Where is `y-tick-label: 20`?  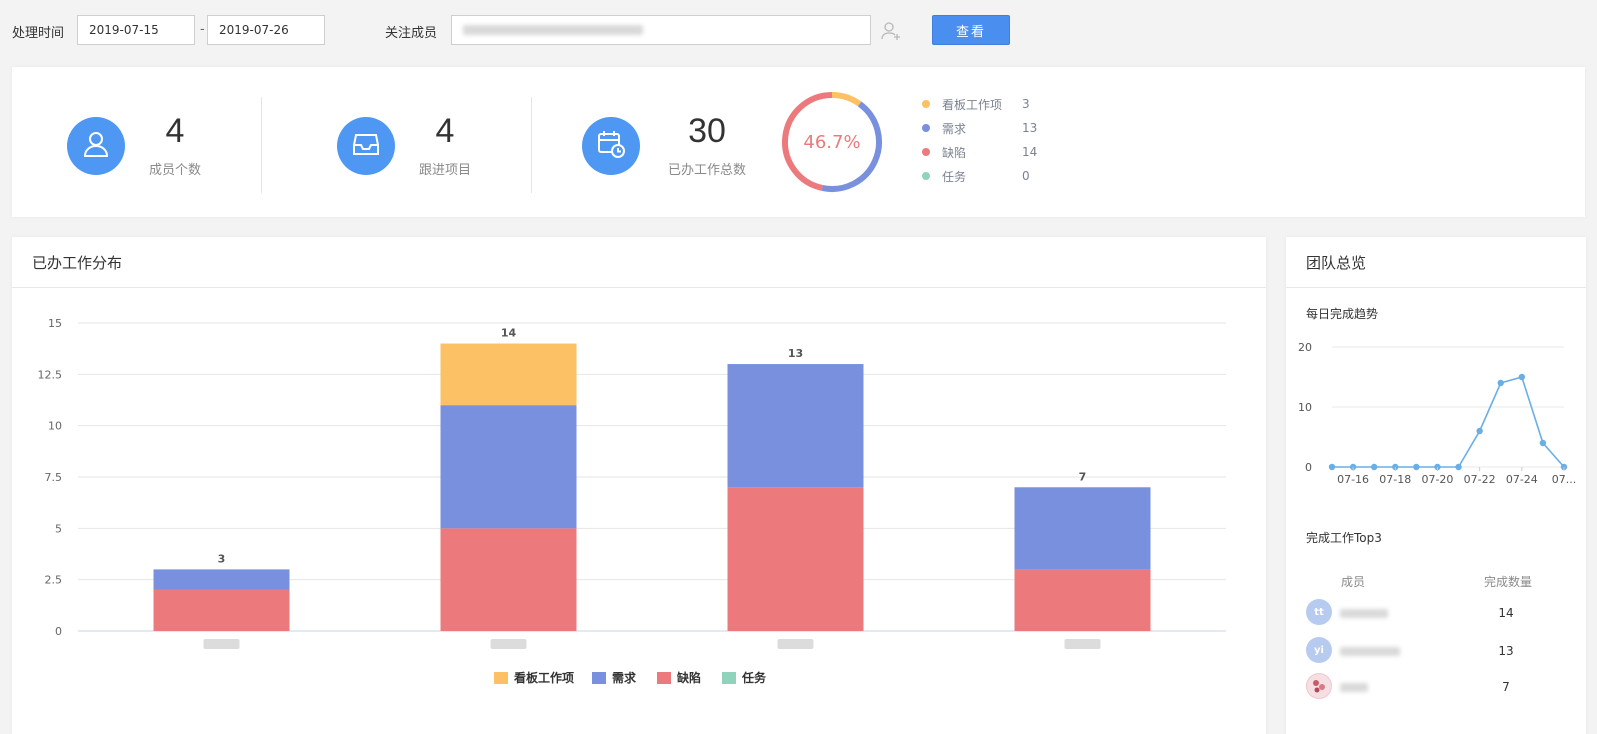 y-tick-label: 20 is located at coordinates (1305, 347).